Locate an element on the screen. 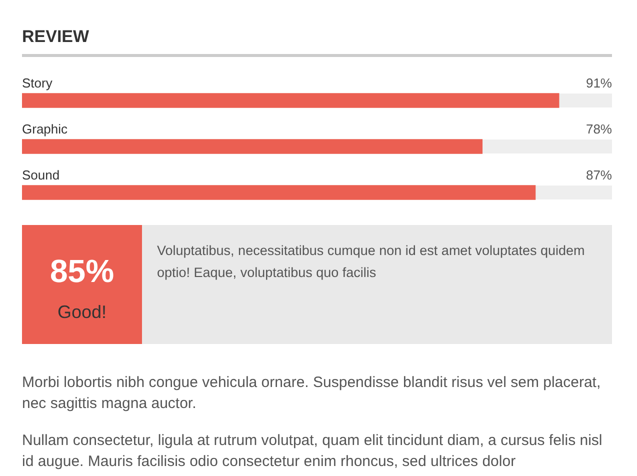 Image resolution: width=637 pixels, height=476 pixels. text: Voluptatibus, necessitatibus cumque non id est amet voluptates quidem optio! Eaque, voluptatibus quo facilis is located at coordinates (371, 261).